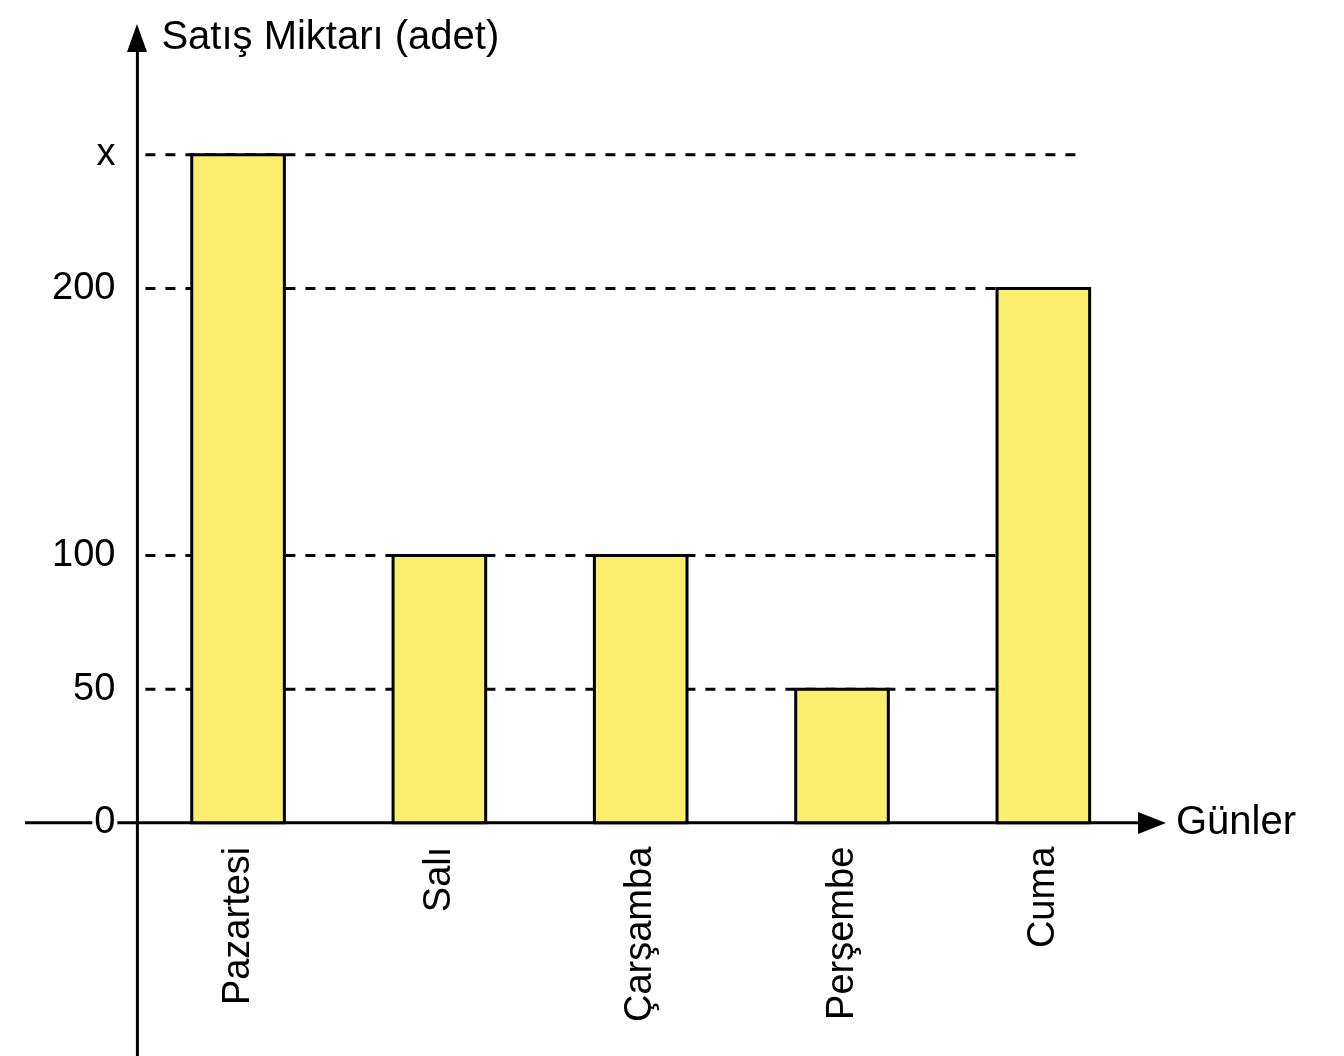 Image resolution: width=1344 pixels, height=1056 pixels. I want to click on x-tick-label: Pazartesi, so click(235, 926).